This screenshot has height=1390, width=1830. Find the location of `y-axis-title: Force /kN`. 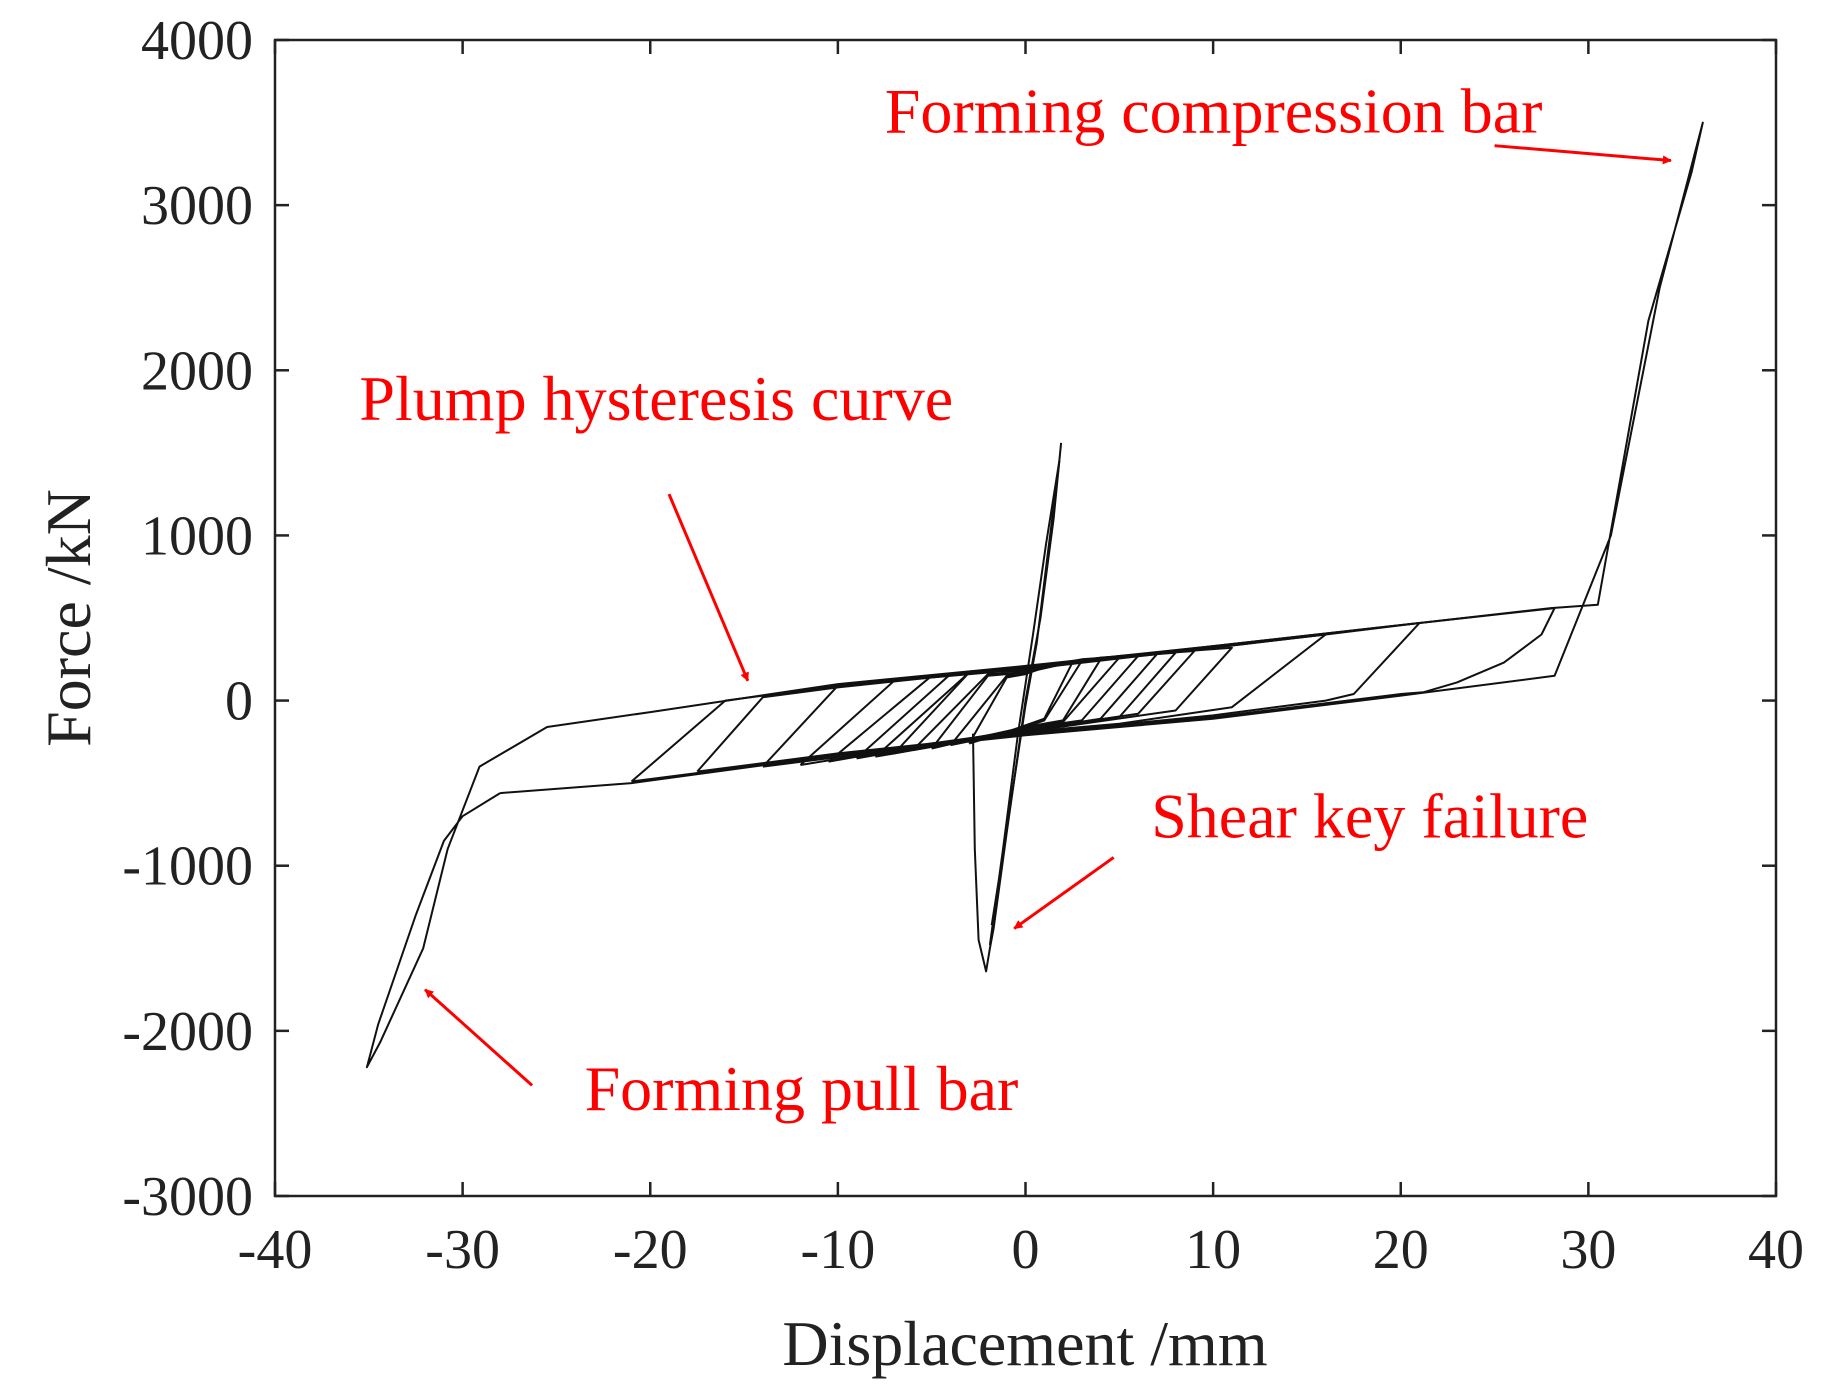

y-axis-title: Force /kN is located at coordinates (68, 618).